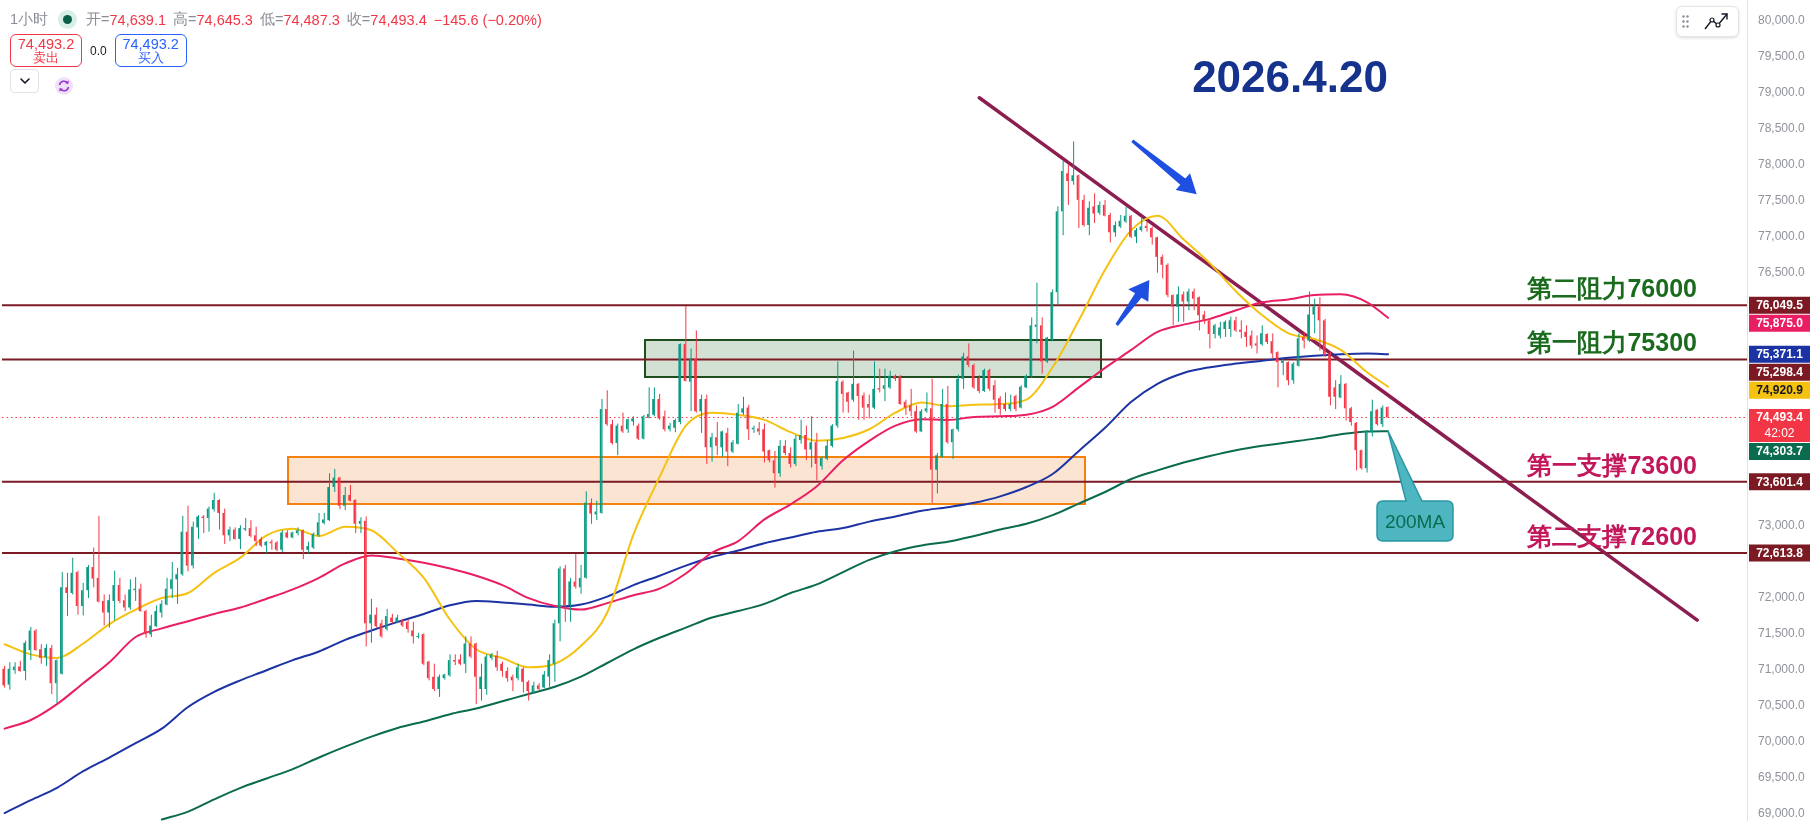  I want to click on text: 75,371.1, so click(1780, 353).